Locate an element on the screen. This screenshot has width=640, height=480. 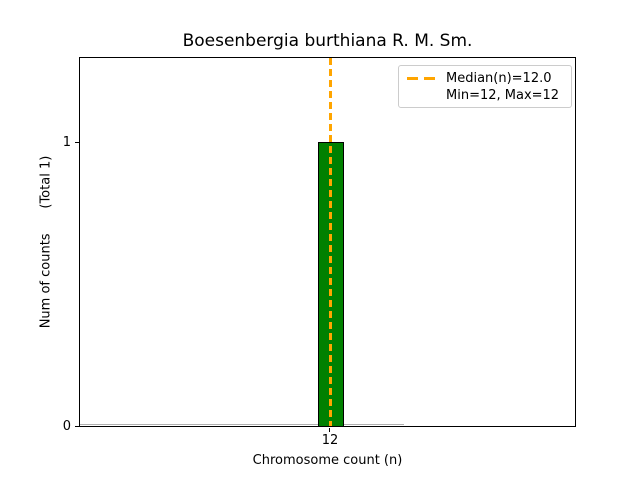
legend: Median(n)=12.0 Min=12, Max=12 is located at coordinates (485, 86).